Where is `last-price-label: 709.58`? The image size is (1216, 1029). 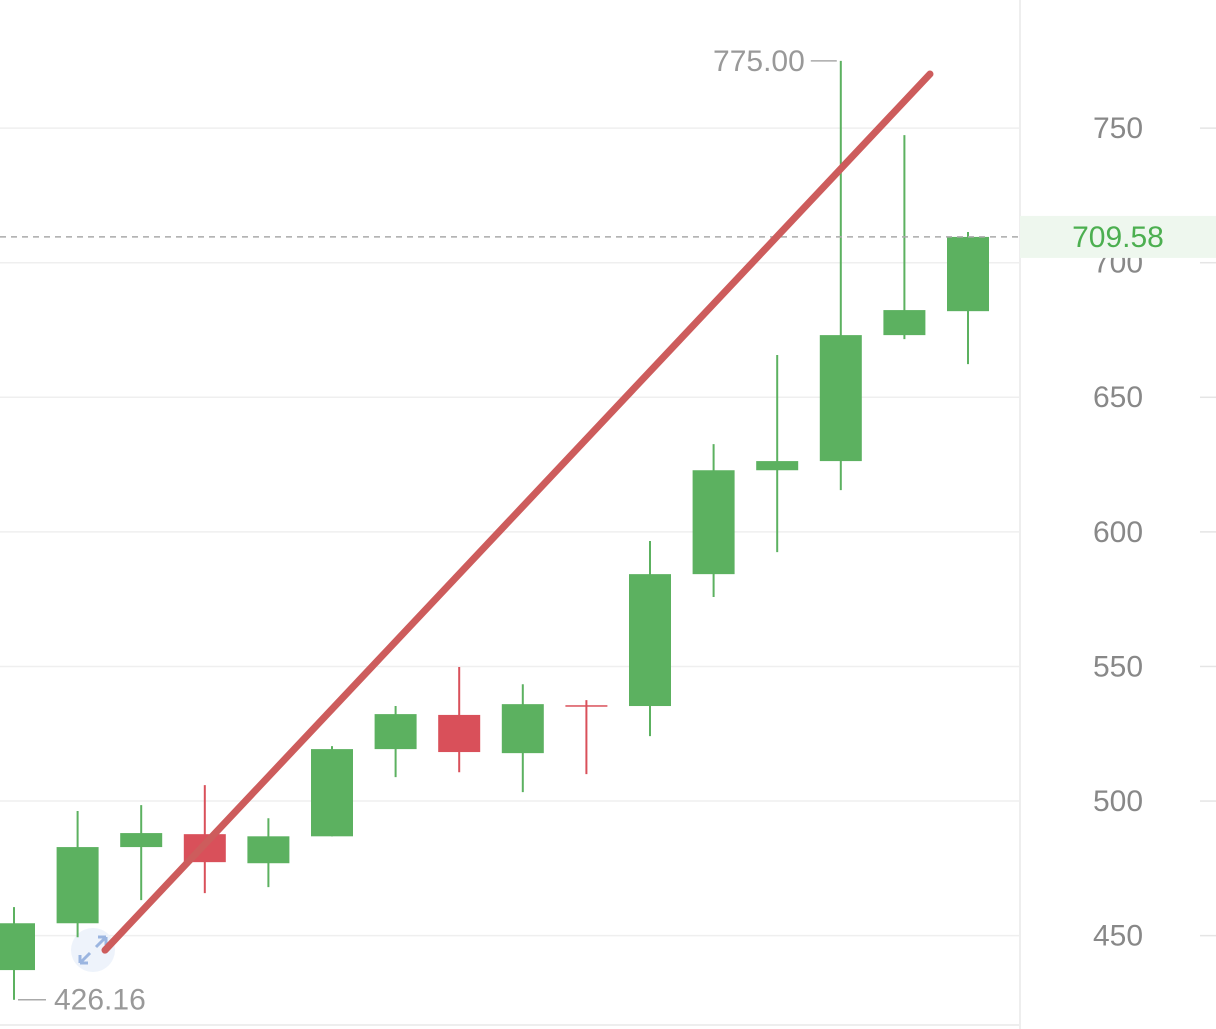 last-price-label: 709.58 is located at coordinates (1118, 237).